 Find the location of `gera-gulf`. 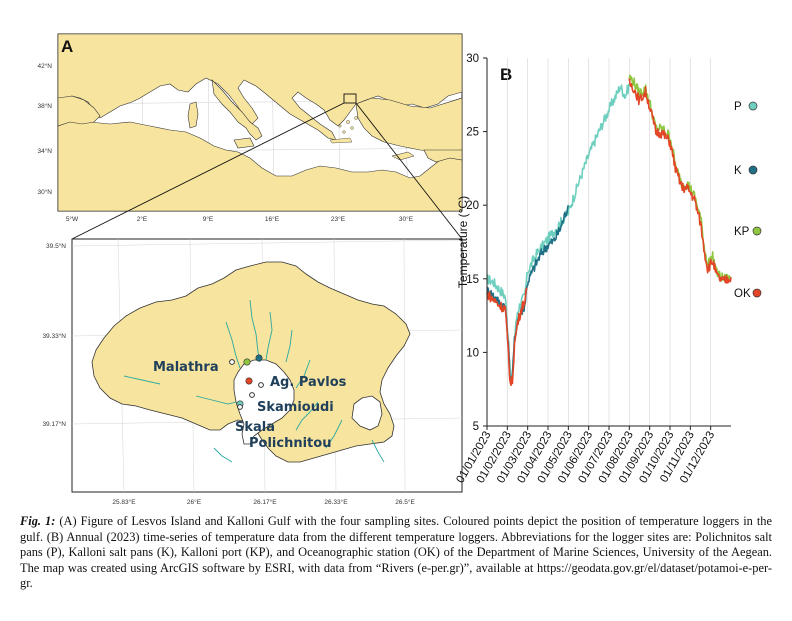

gera-gulf is located at coordinates (367, 413).